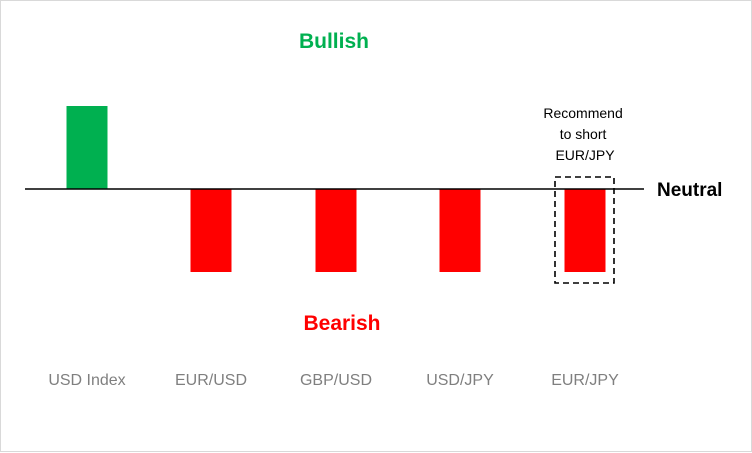  I want to click on neutral-label: Neutral, so click(689, 190).